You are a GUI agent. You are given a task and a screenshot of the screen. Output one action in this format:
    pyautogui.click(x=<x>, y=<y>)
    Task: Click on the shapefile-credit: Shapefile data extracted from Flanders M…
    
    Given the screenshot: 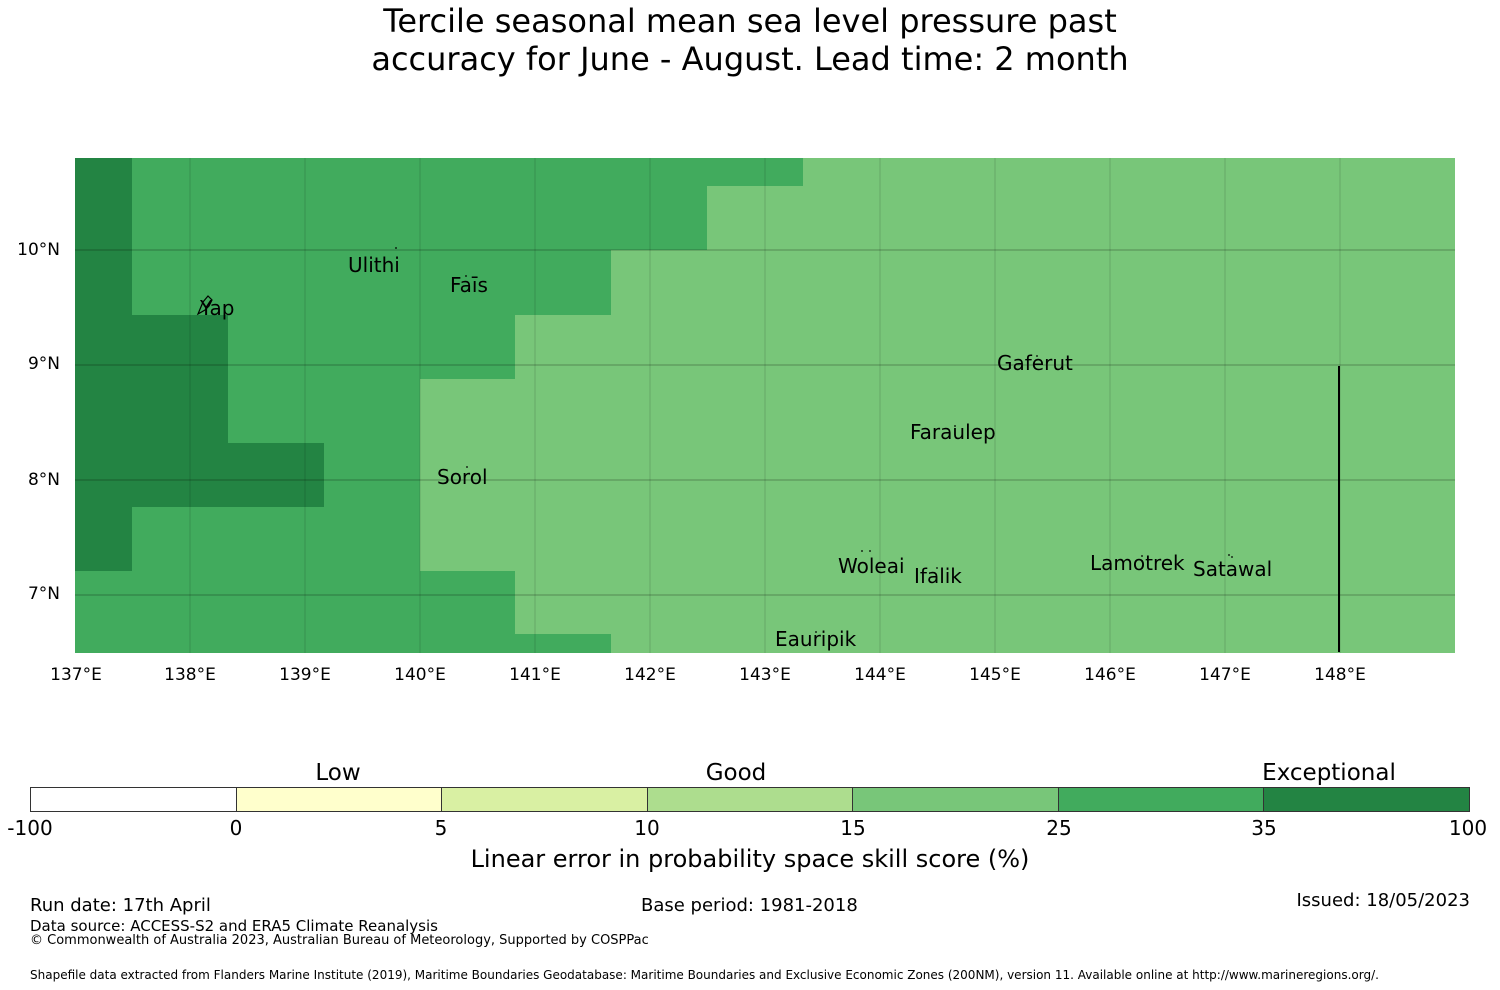 What is the action you would take?
    pyautogui.click(x=704, y=975)
    